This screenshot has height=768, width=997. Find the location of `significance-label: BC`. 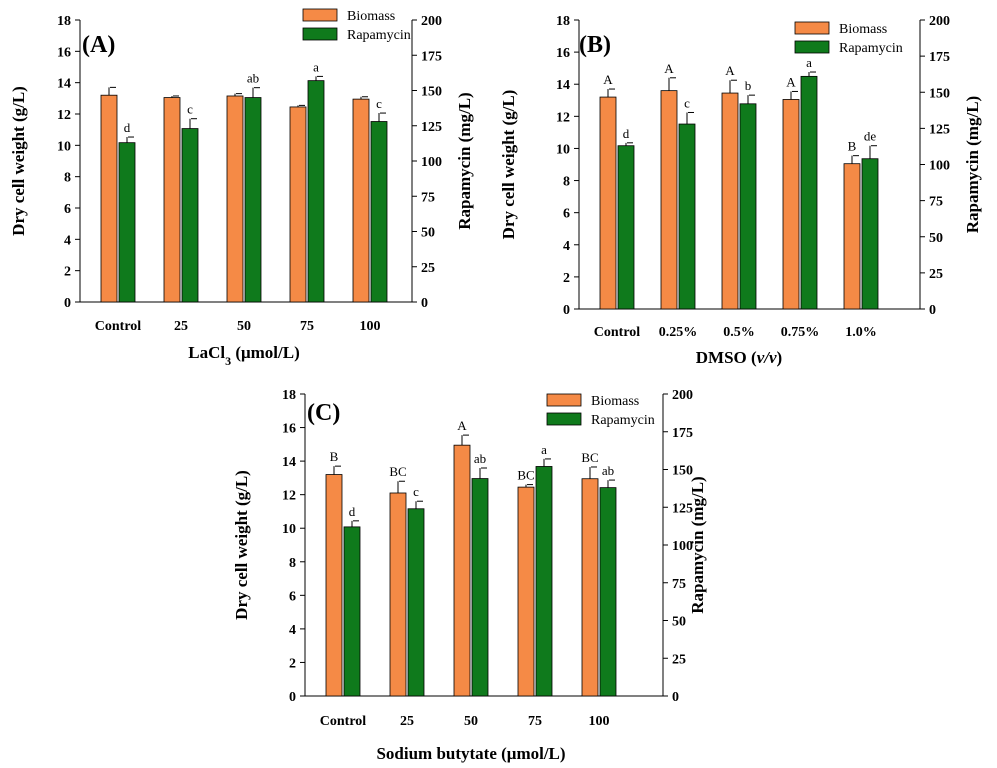

significance-label: BC is located at coordinates (589, 457).